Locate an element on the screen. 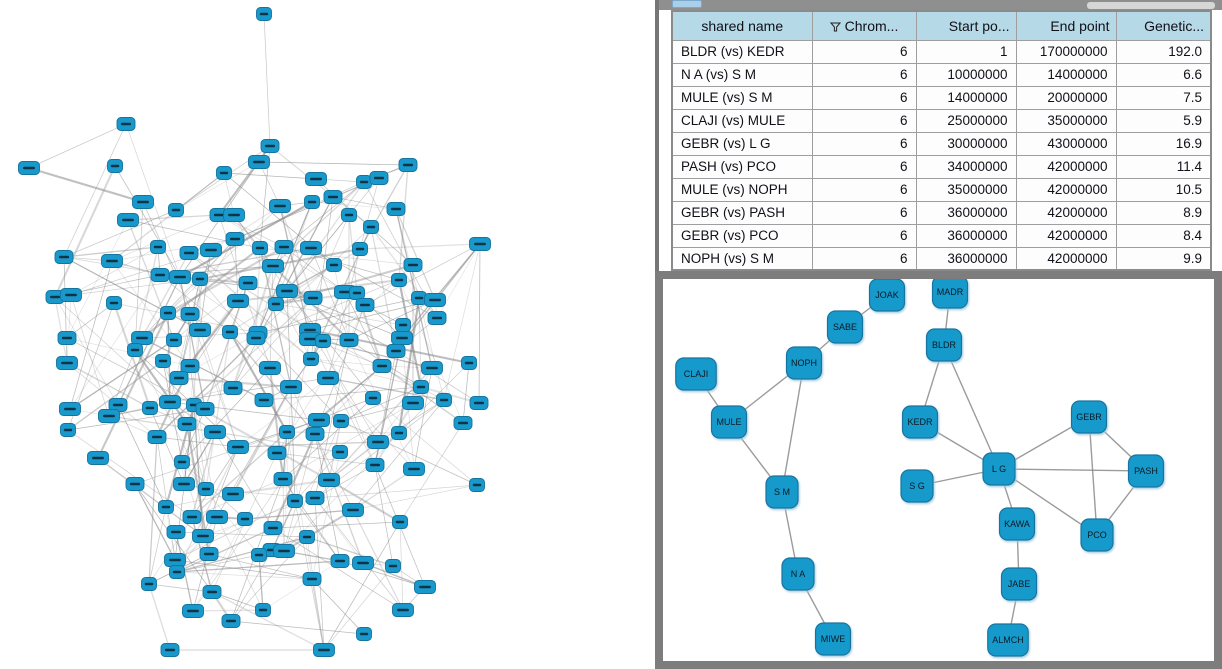 The width and height of the screenshot is (1222, 669). table-row: N A (vs) S M 6 10000000 14000000 6.6 is located at coordinates (941, 74).